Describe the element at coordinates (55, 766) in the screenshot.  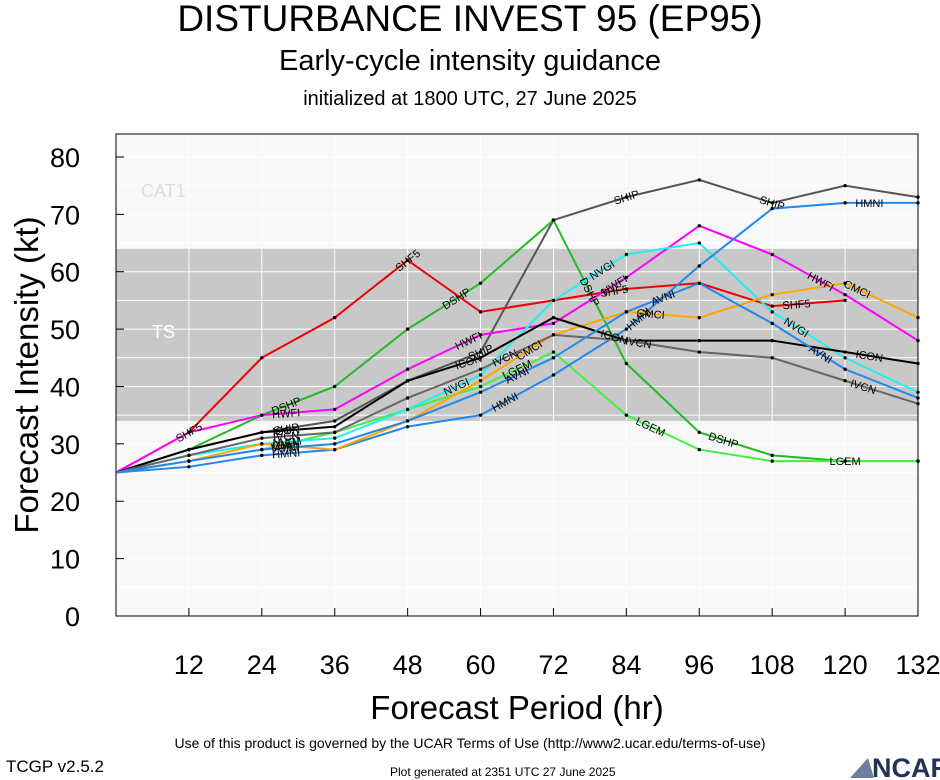
I see `version-label: TCGP v2.5.2` at that location.